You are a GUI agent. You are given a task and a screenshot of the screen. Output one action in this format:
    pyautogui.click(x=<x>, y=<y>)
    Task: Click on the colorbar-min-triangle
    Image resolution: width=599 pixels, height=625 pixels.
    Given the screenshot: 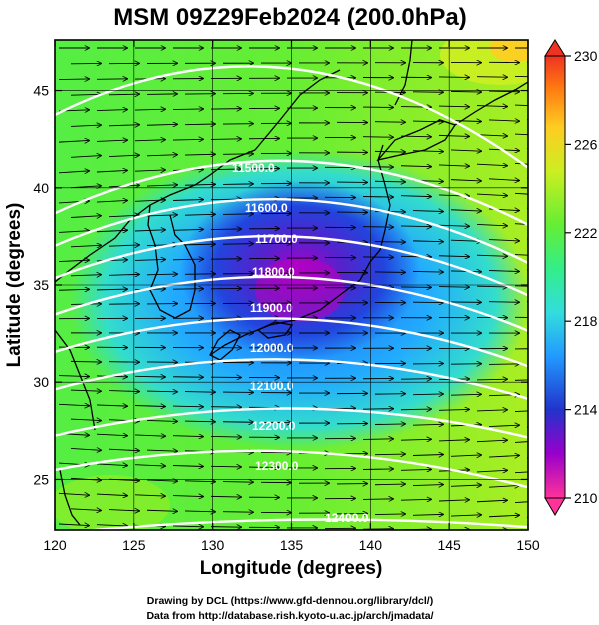 What is the action you would take?
    pyautogui.click(x=555, y=506)
    